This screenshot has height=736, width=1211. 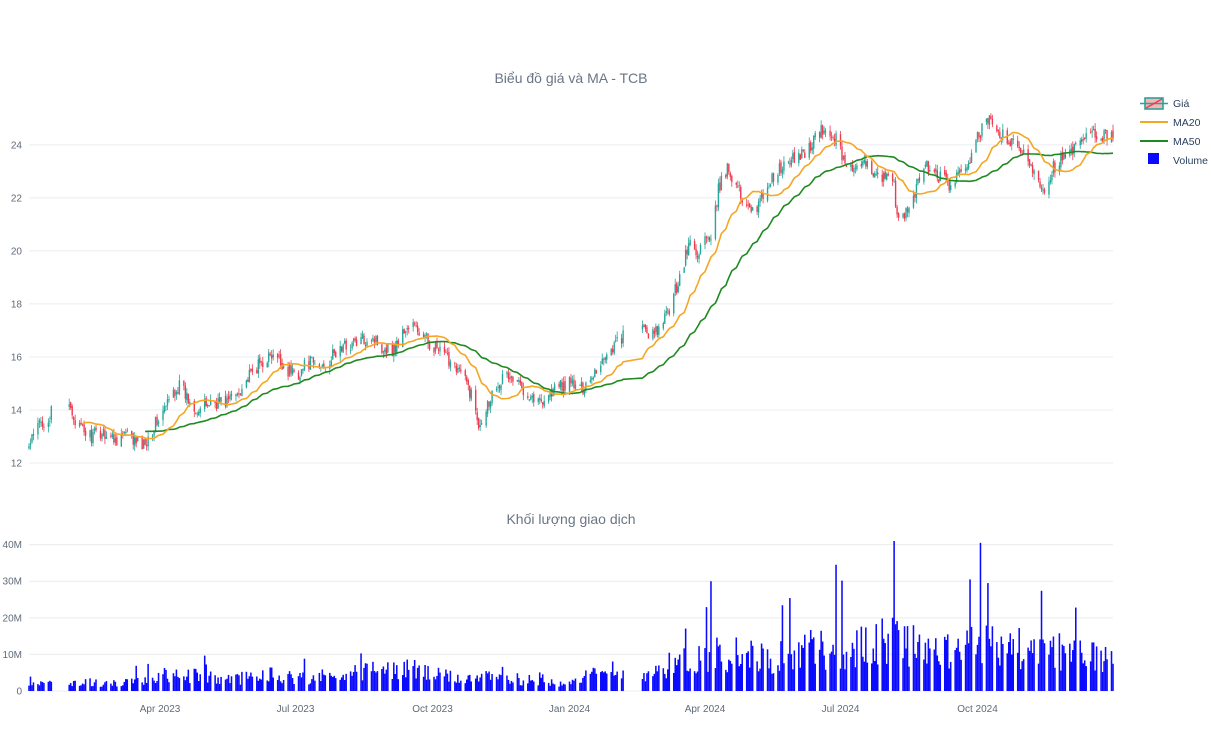 What do you see at coordinates (1178, 160) in the screenshot?
I see `legend-item-volume: Volume` at bounding box center [1178, 160].